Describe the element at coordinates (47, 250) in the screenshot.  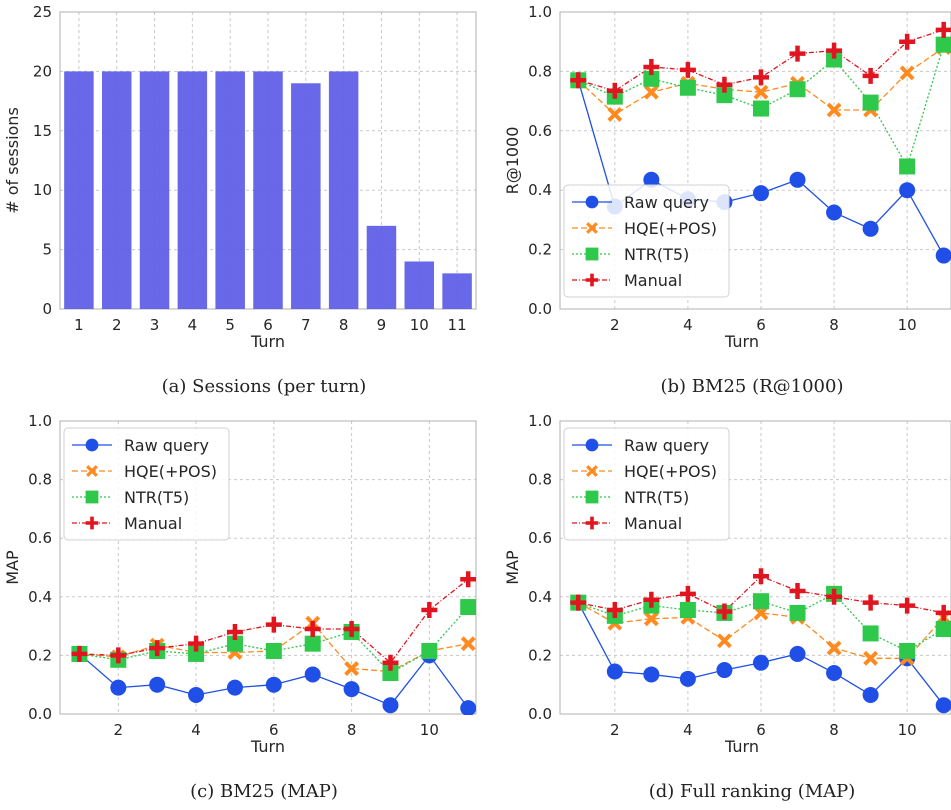
I see `y-tick-label: 5` at that location.